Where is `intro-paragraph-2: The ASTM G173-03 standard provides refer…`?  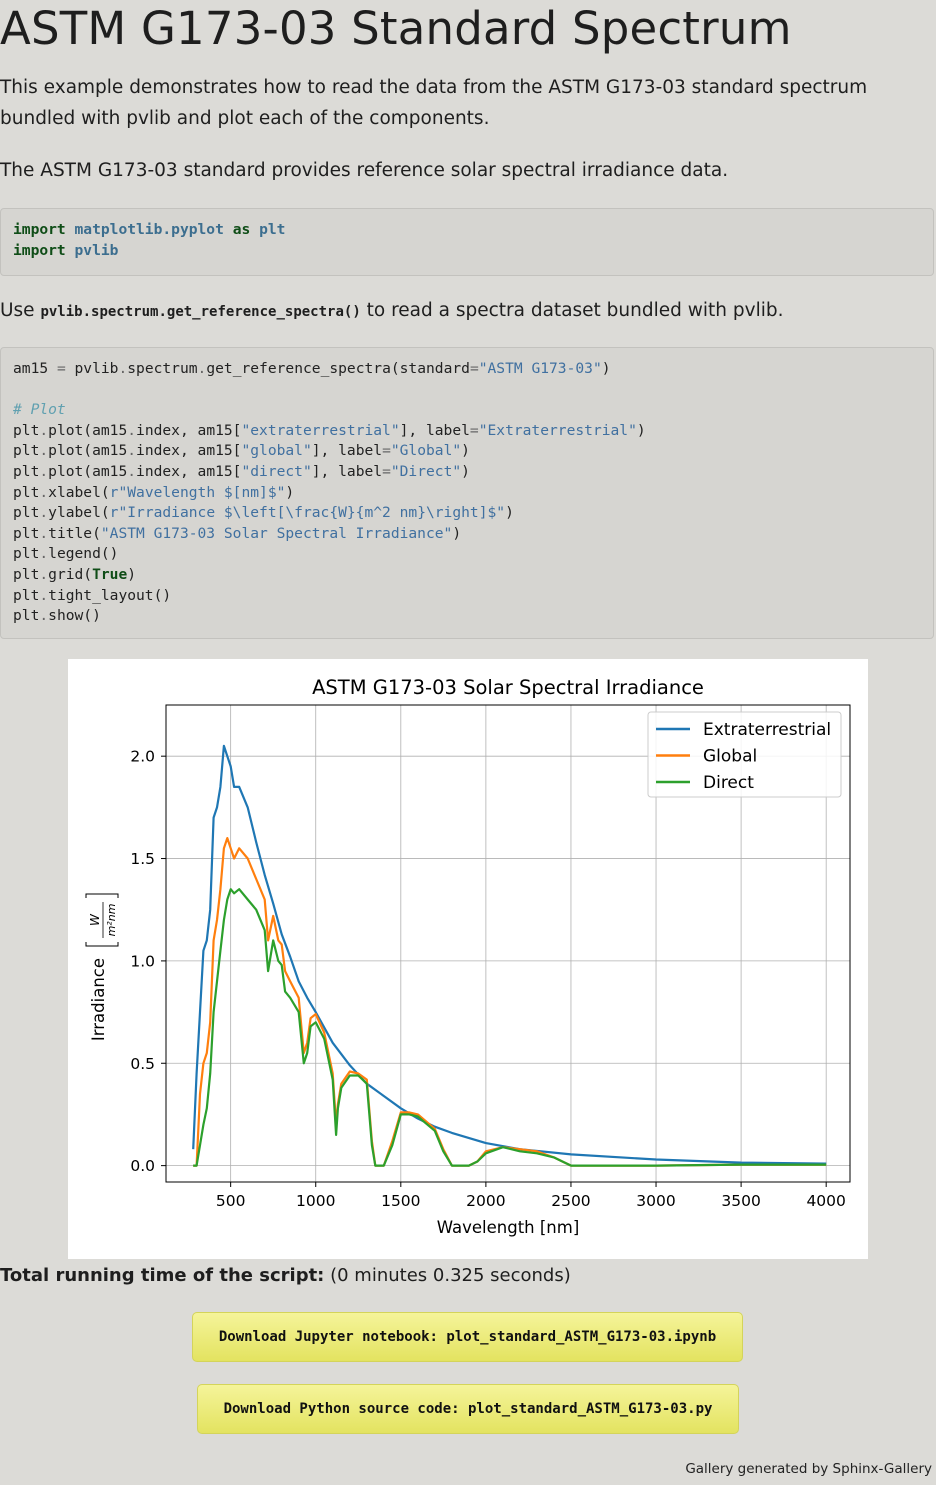 intro-paragraph-2: The ASTM G173-03 standard provides refer… is located at coordinates (364, 170).